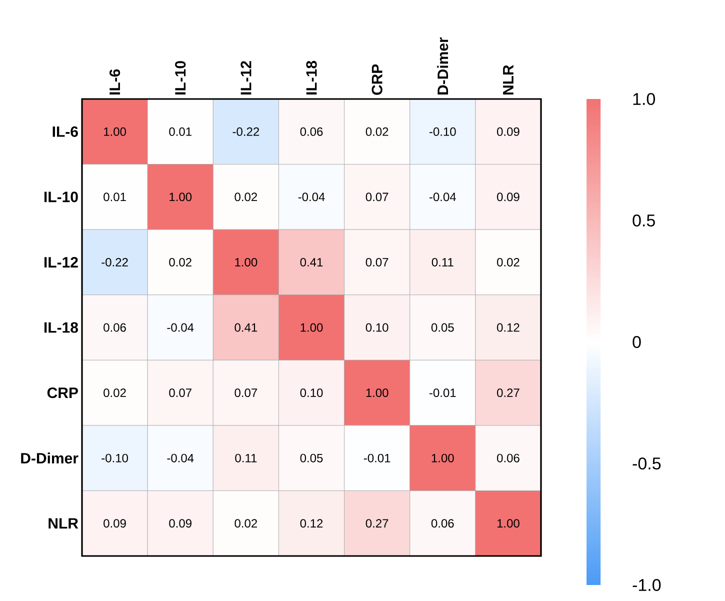  Describe the element at coordinates (61, 262) in the screenshot. I see `y-tick-label: IL-12` at that location.